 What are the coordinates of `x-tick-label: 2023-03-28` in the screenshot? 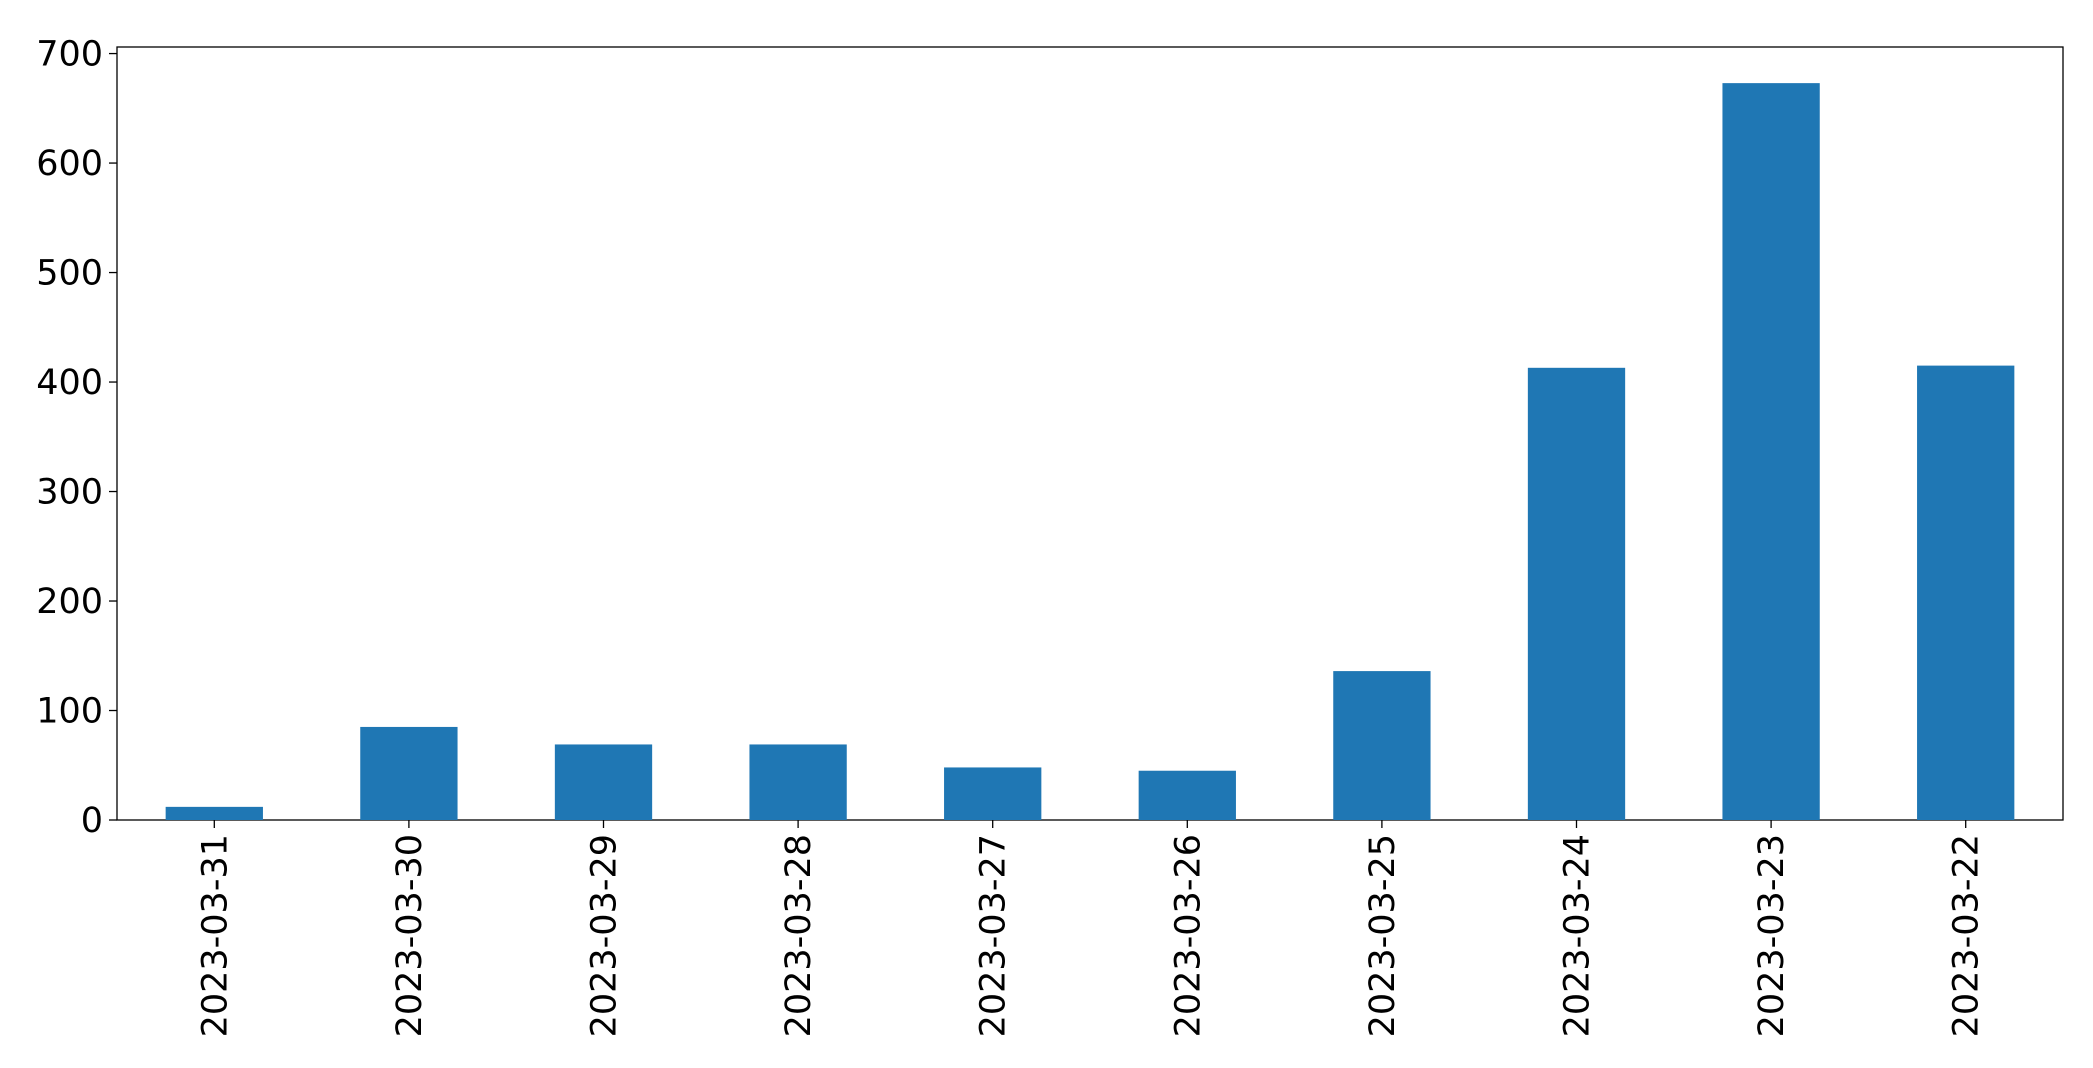 It's located at (799, 935).